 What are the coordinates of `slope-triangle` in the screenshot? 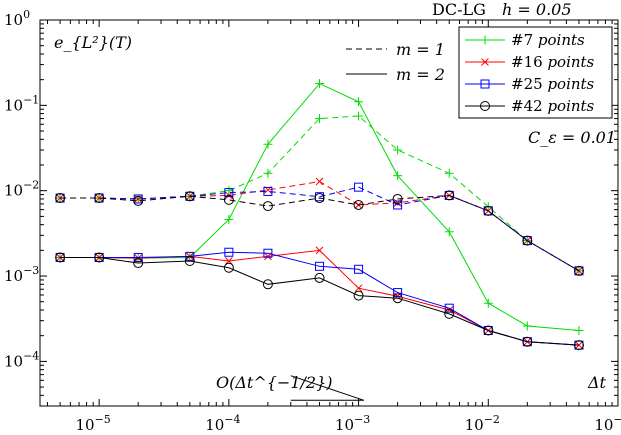 It's located at (327, 388).